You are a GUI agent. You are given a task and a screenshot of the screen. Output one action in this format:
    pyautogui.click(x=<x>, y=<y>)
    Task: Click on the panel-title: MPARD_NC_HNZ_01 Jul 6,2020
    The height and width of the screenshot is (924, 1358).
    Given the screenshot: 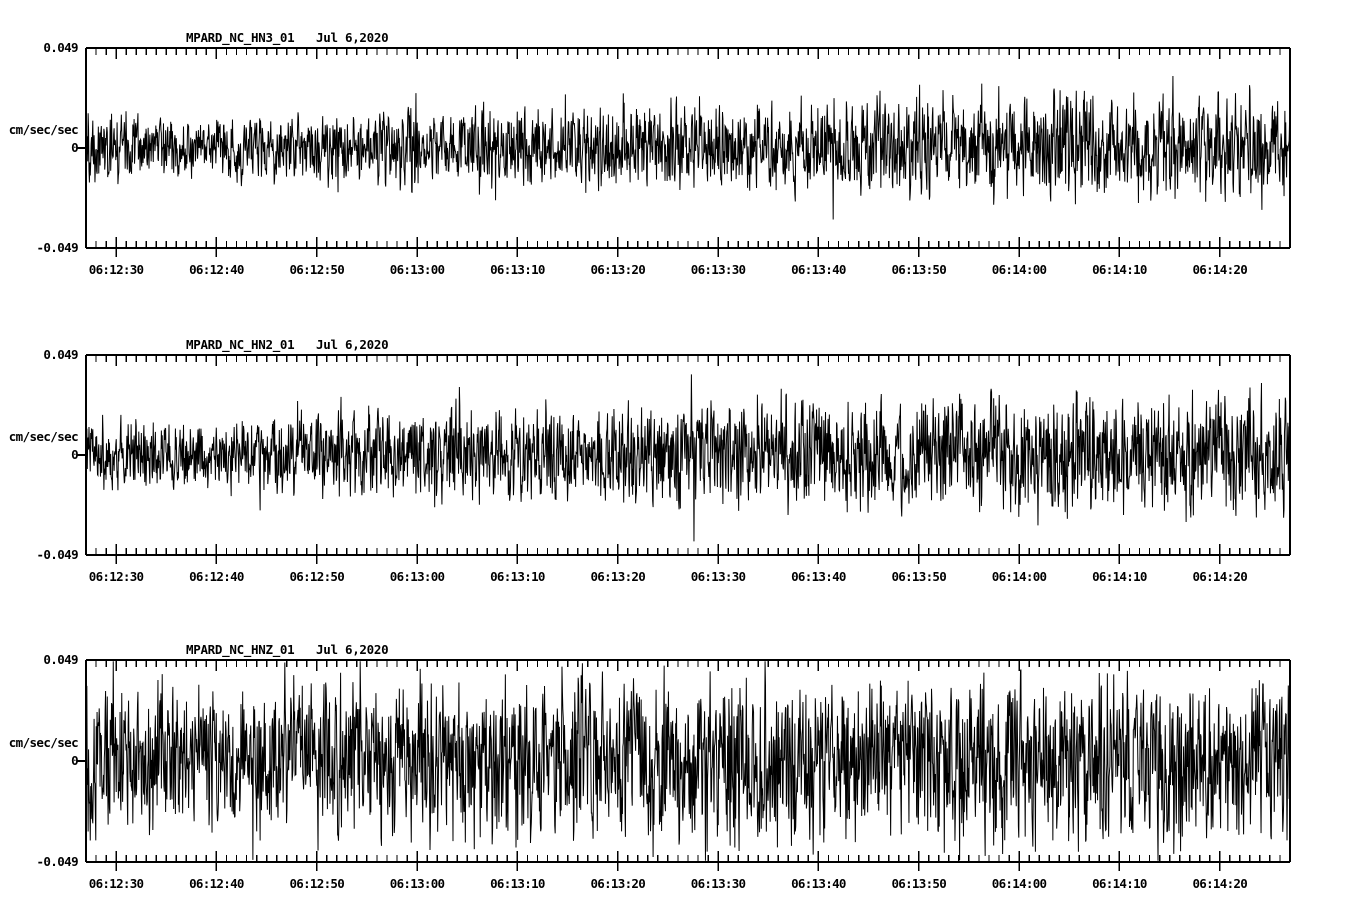 What is the action you would take?
    pyautogui.click(x=287, y=649)
    